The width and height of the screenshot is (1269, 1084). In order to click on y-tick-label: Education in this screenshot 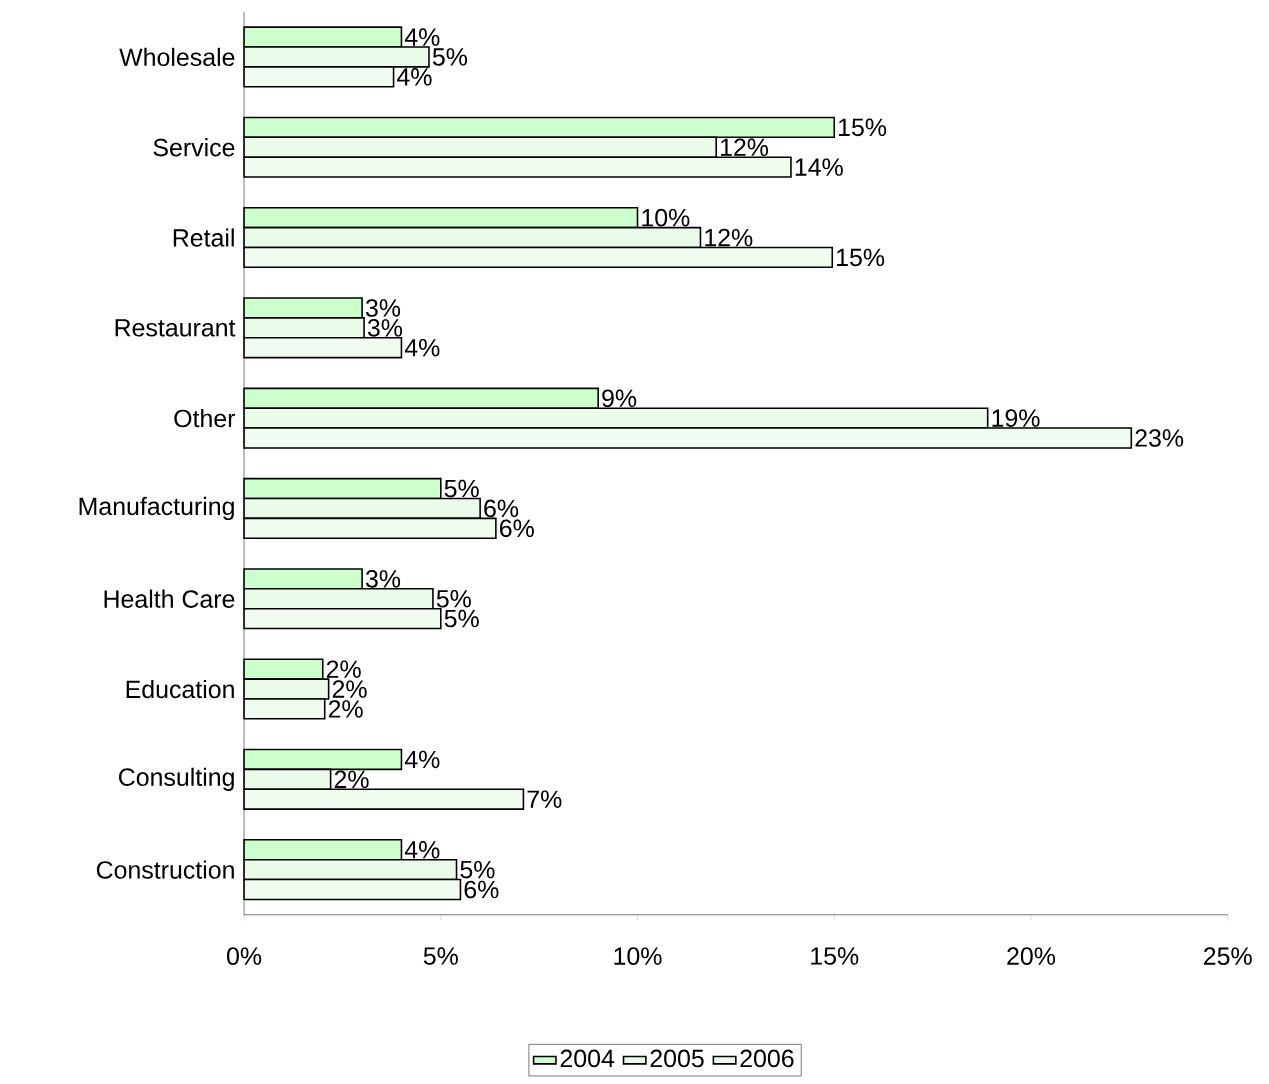, I will do `click(180, 689)`.